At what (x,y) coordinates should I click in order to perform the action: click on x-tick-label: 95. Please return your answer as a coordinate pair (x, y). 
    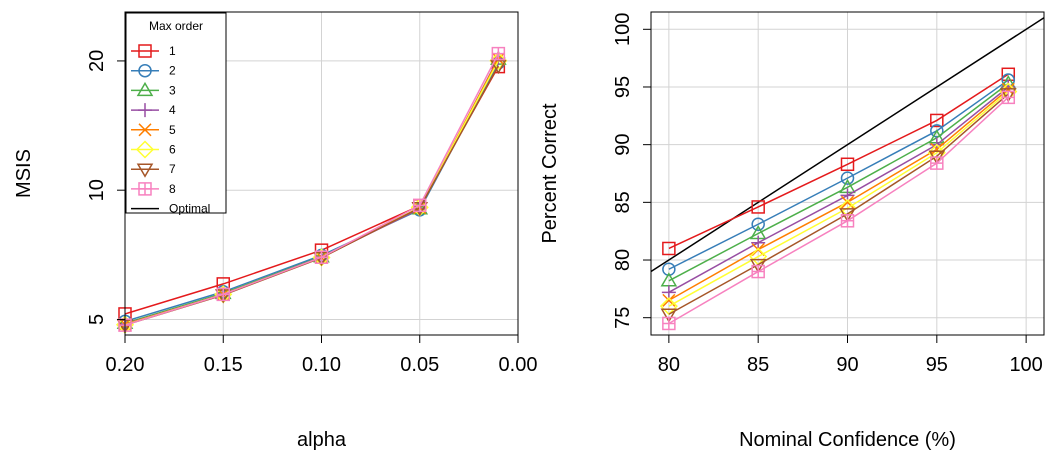
    Looking at the image, I should click on (937, 365).